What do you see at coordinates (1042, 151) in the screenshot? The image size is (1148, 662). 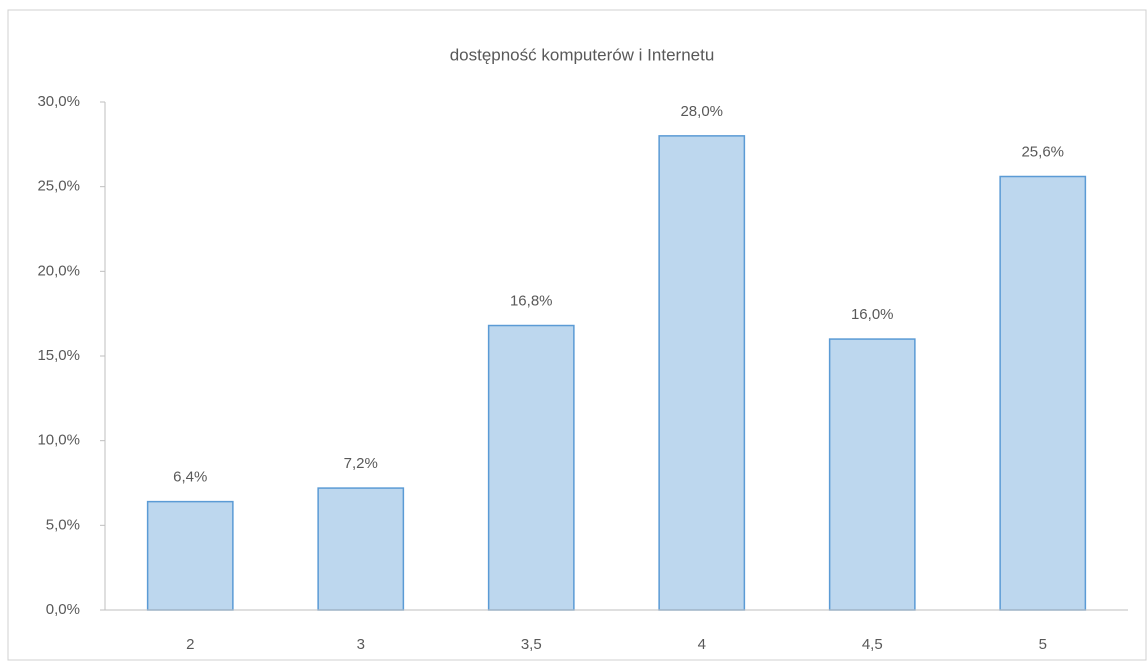 I see `data-label: 25,6%` at bounding box center [1042, 151].